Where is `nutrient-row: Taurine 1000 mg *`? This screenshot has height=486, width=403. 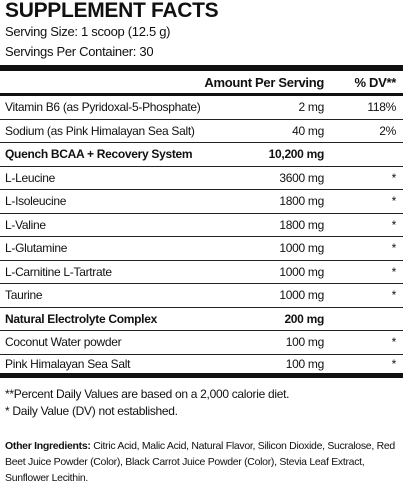 nutrient-row: Taurine 1000 mg * is located at coordinates (201, 296).